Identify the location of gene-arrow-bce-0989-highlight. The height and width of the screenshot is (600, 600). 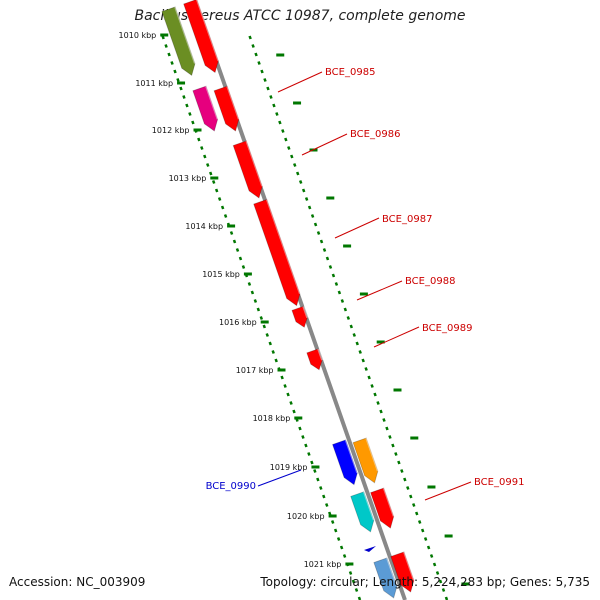
(320, 354).